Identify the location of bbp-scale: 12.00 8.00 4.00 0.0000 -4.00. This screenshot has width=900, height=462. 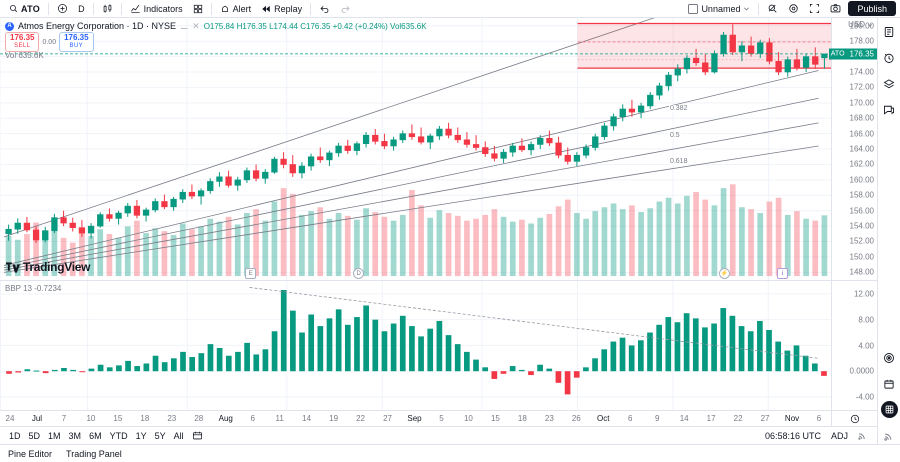
(854, 345).